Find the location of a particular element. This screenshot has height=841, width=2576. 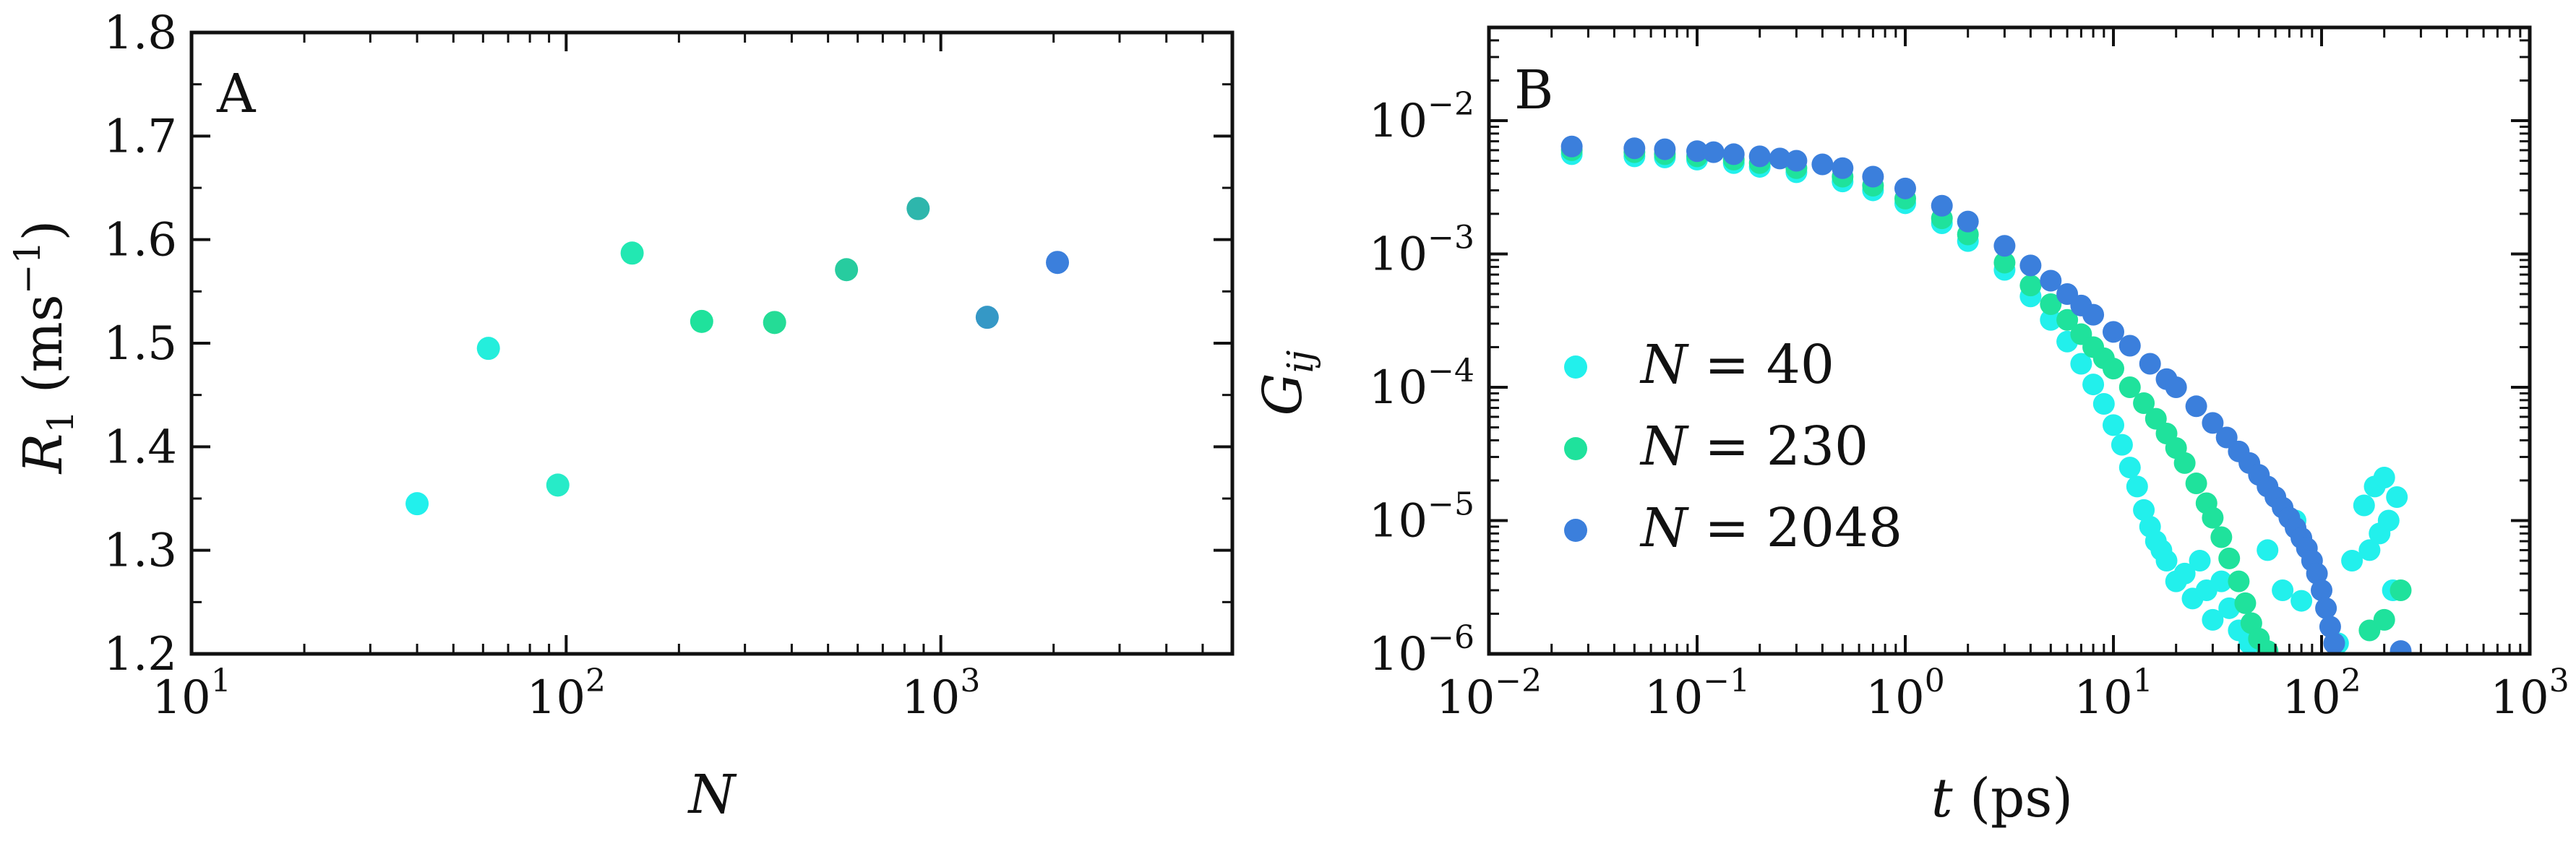

panel-b-y-tick-label: 10⁻⁴ is located at coordinates (1422, 384).